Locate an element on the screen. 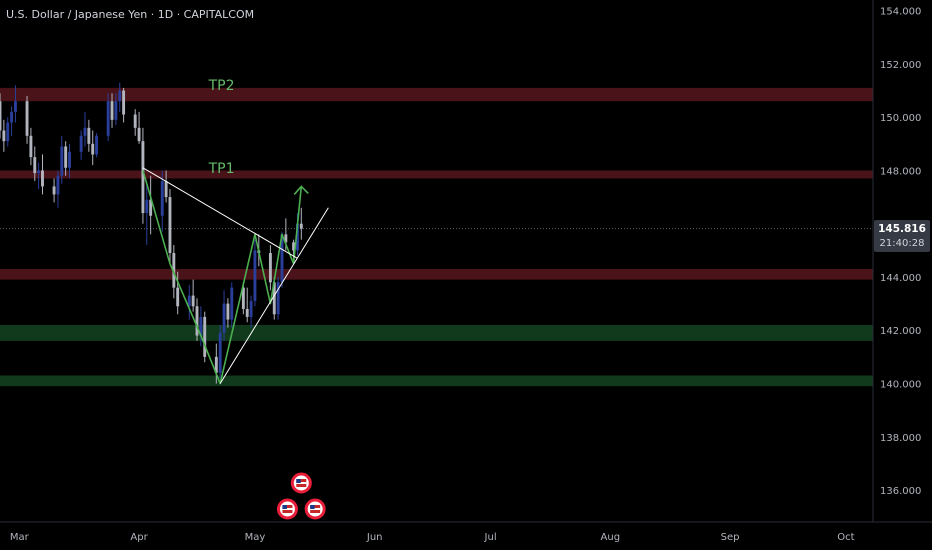 The height and width of the screenshot is (550, 932). time-tick-label: Jun is located at coordinates (374, 537).